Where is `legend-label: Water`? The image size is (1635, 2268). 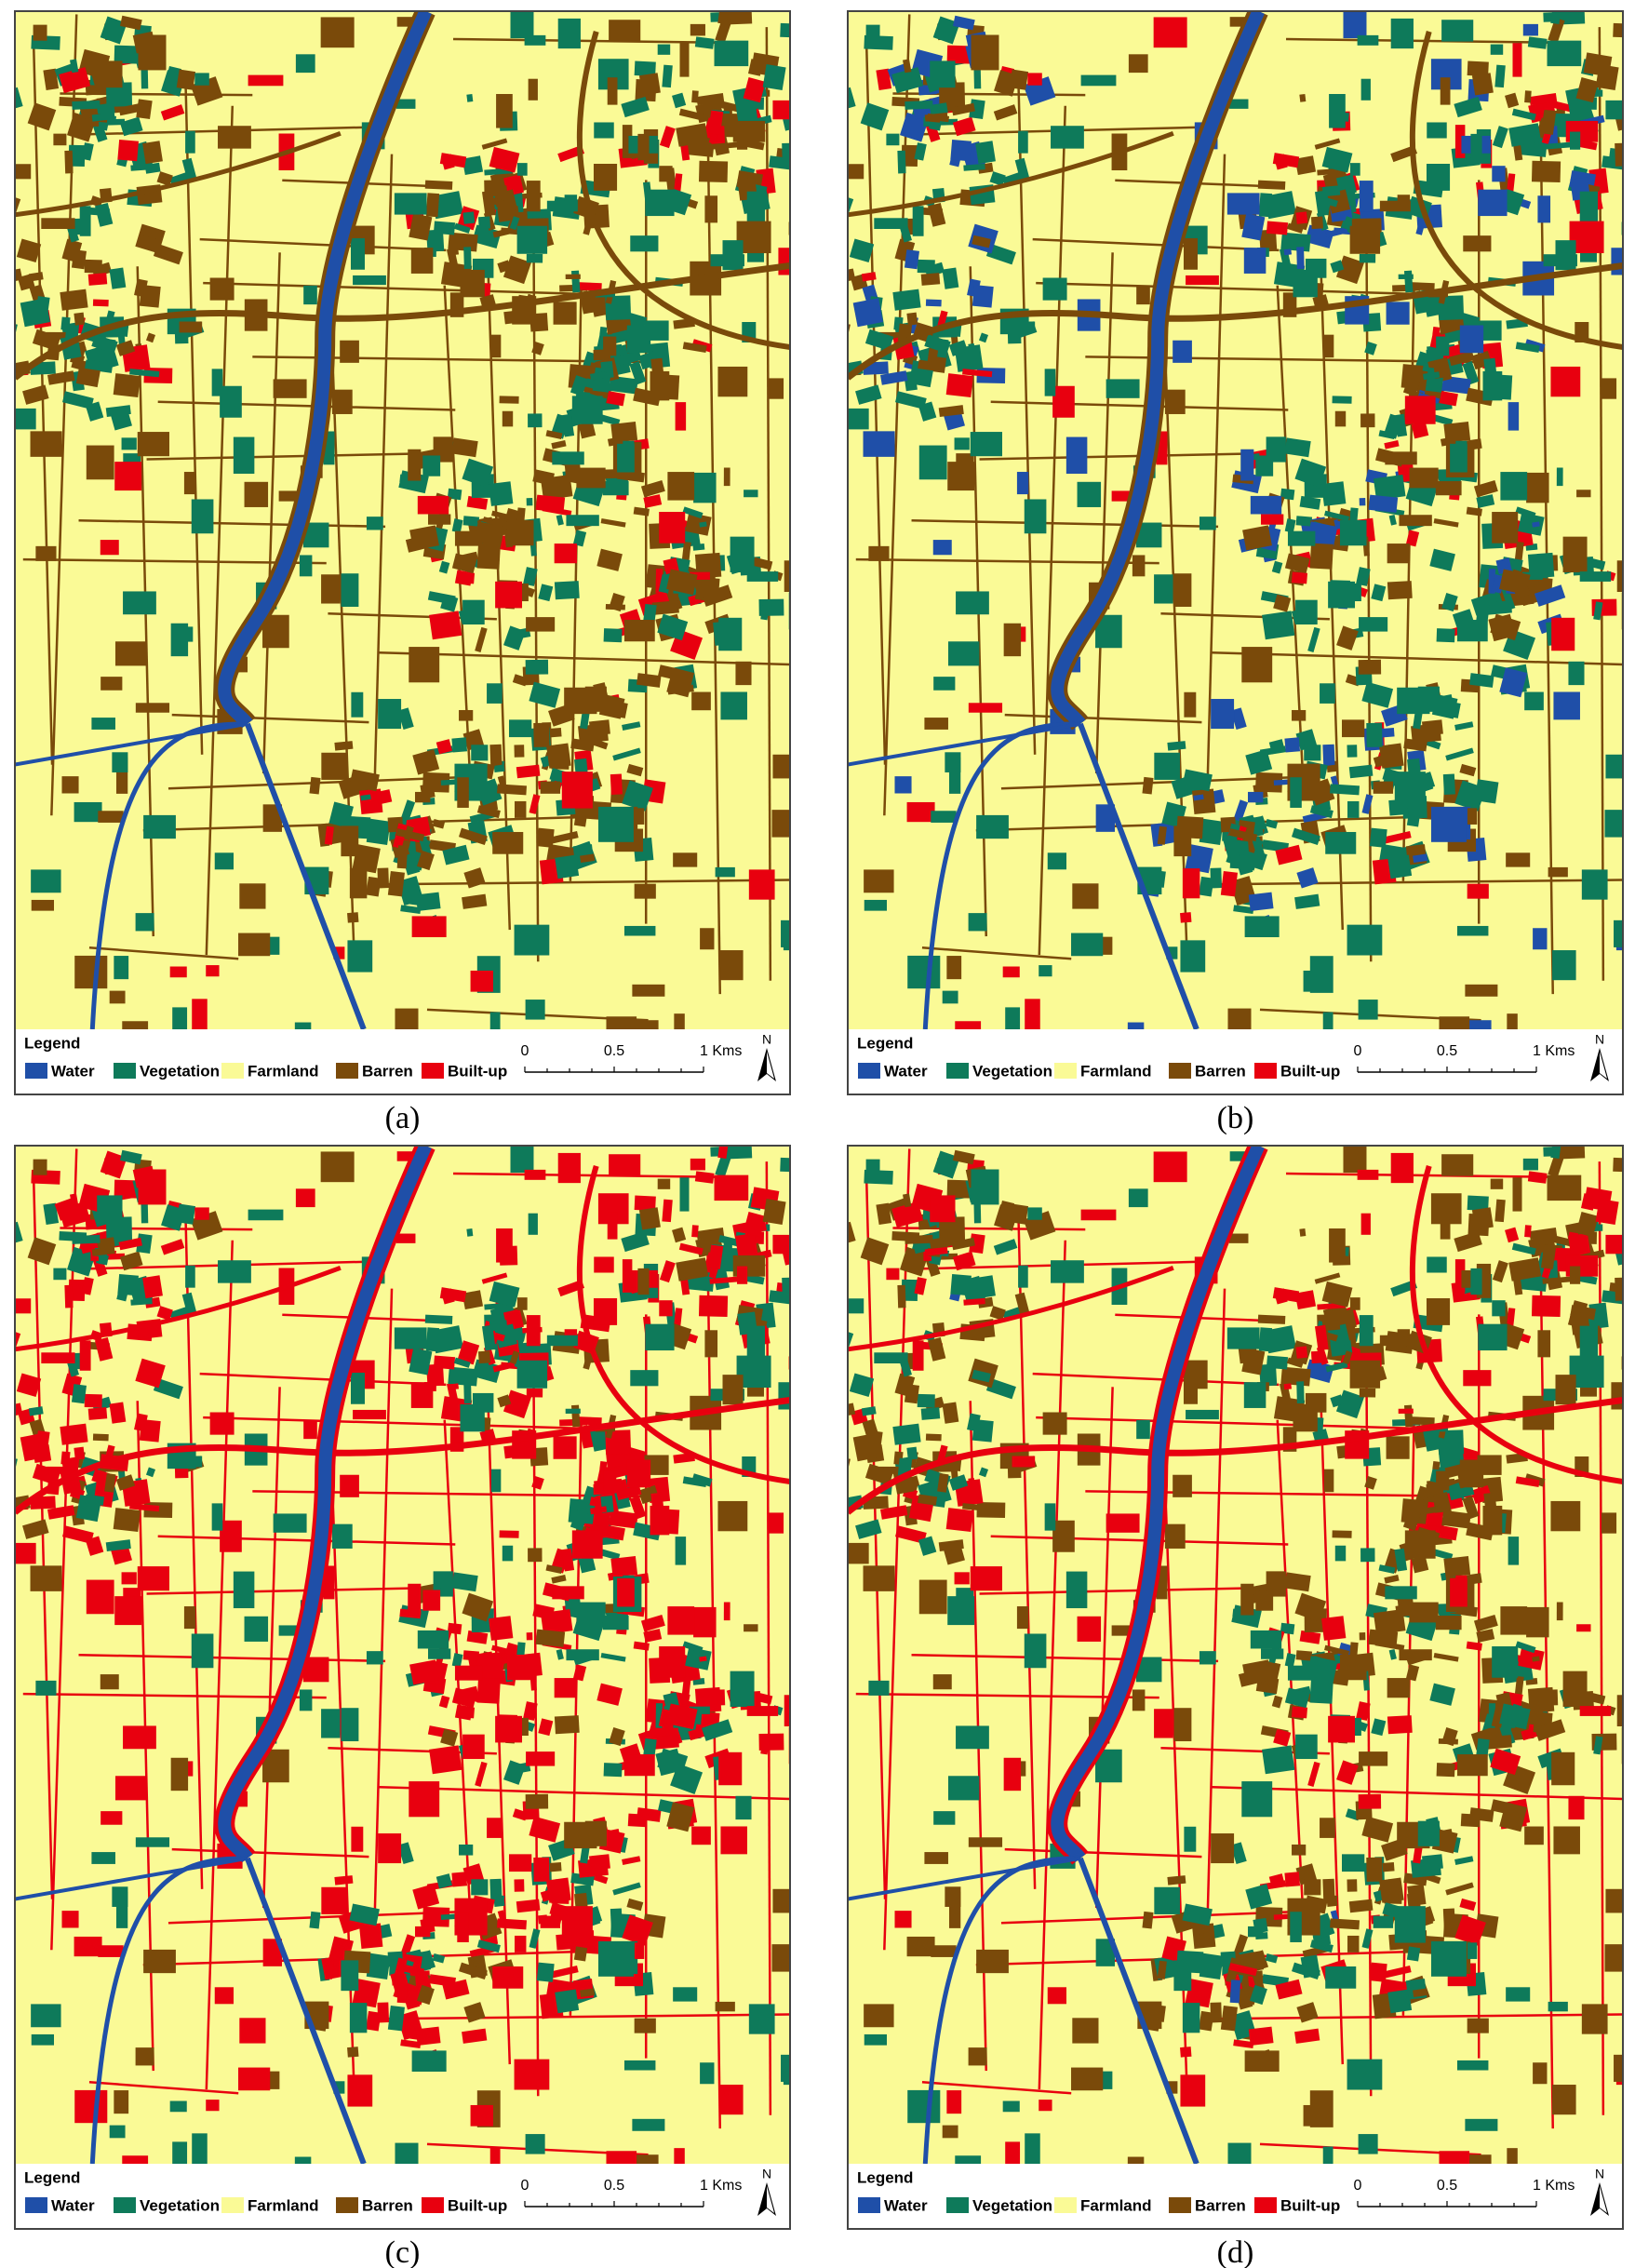 legend-label: Water is located at coordinates (906, 1071).